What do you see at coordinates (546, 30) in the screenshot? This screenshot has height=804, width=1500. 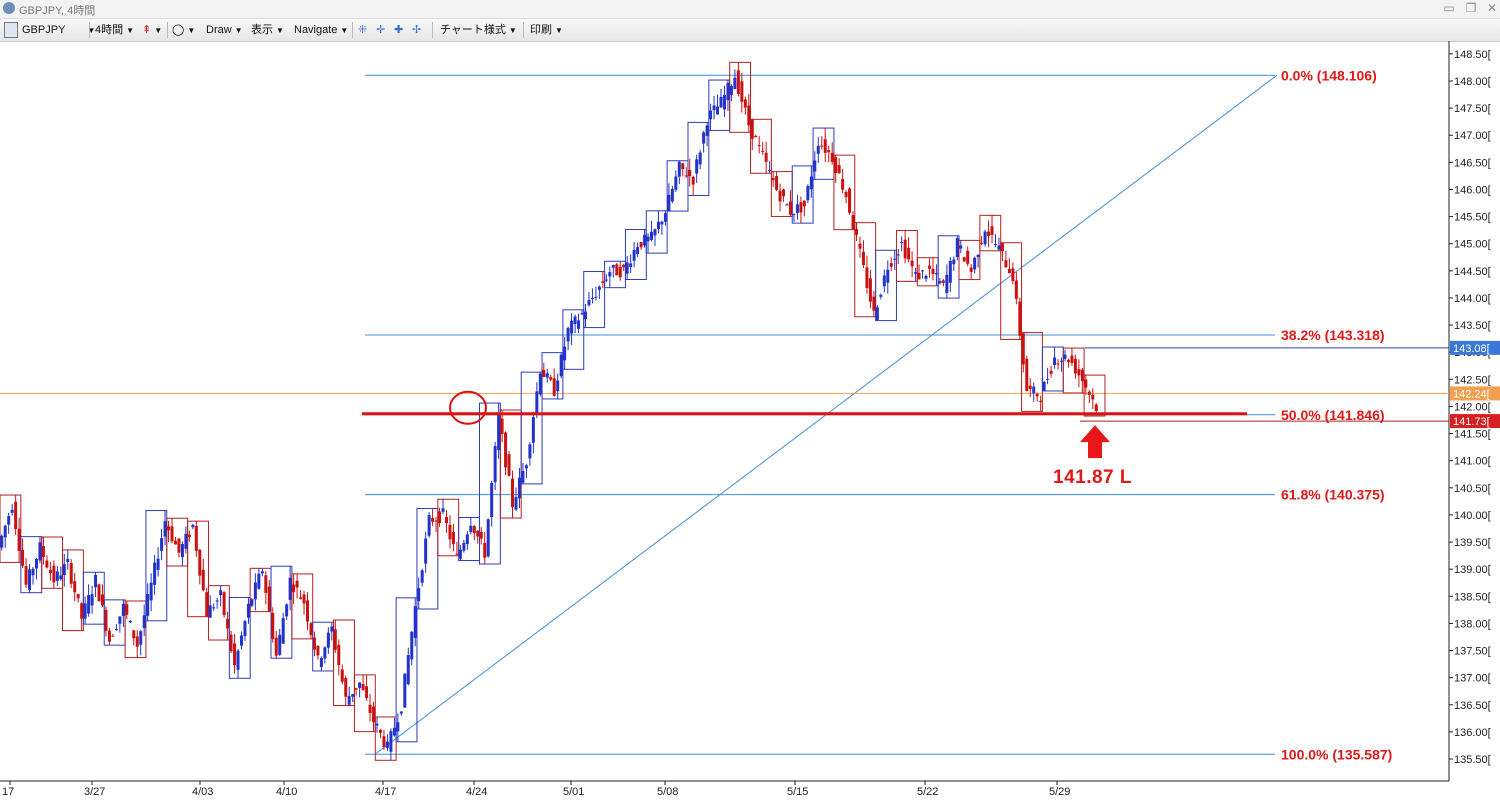 I see `print-menu: 印刷 ▼` at bounding box center [546, 30].